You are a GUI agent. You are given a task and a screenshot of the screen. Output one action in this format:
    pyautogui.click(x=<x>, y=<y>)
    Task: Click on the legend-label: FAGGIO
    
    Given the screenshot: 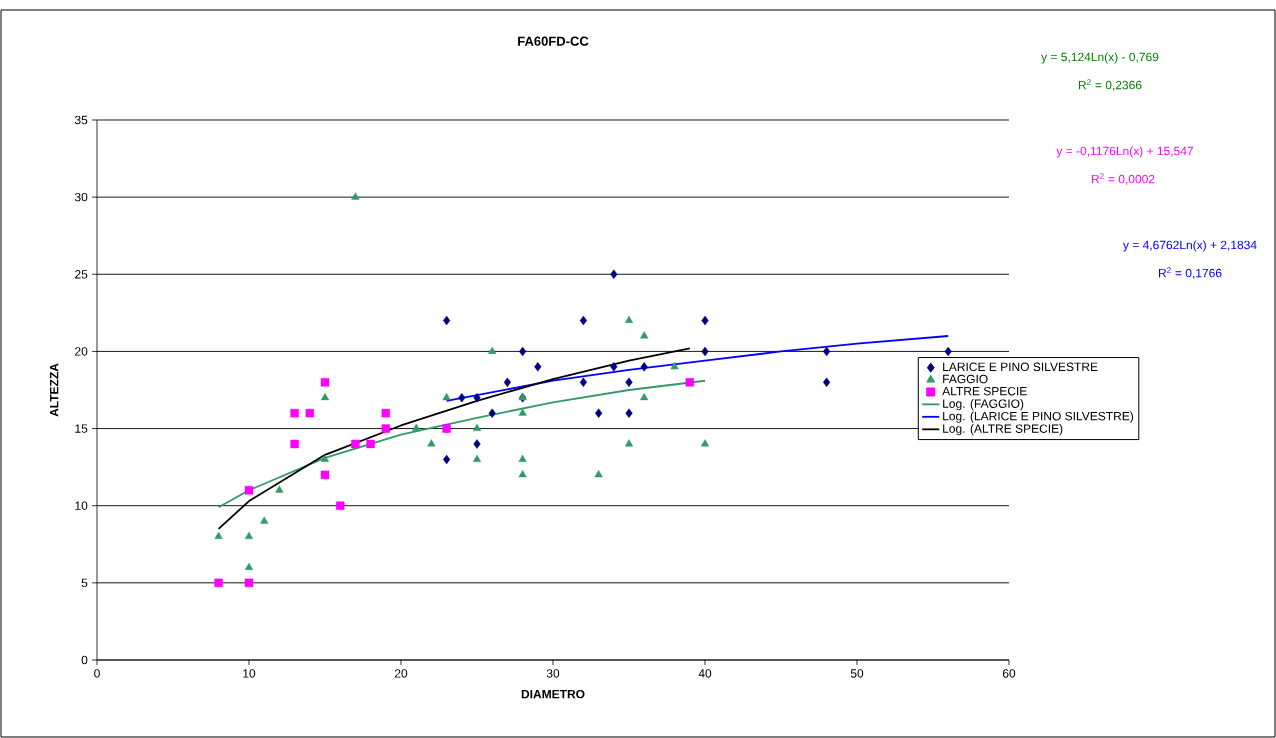 What is the action you would take?
    pyautogui.click(x=965, y=379)
    